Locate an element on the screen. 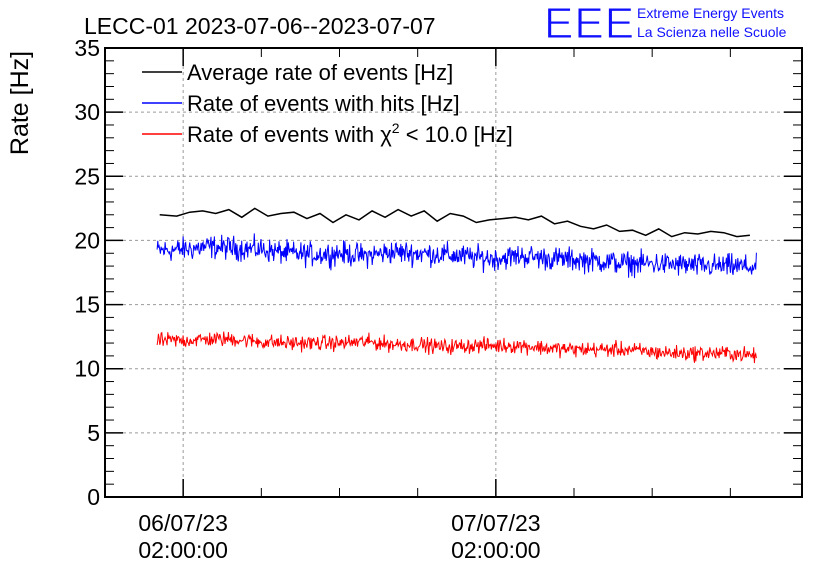  x-tick-date: 06/07/23 is located at coordinates (183, 523).